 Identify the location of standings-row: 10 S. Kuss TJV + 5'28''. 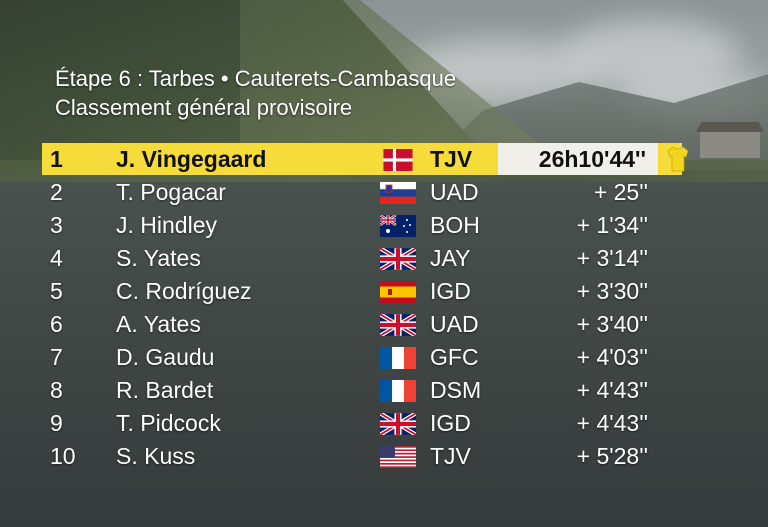
(362, 456).